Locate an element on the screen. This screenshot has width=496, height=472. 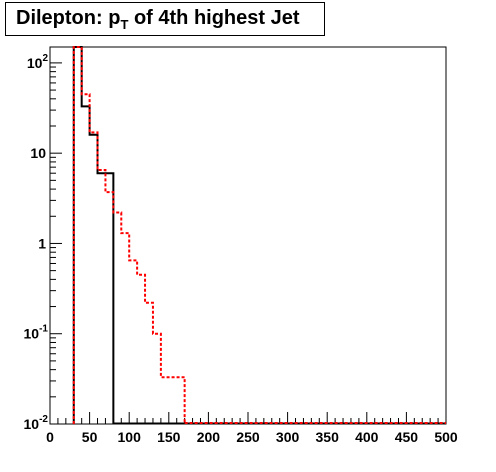
title-subscript: T is located at coordinates (124, 24).